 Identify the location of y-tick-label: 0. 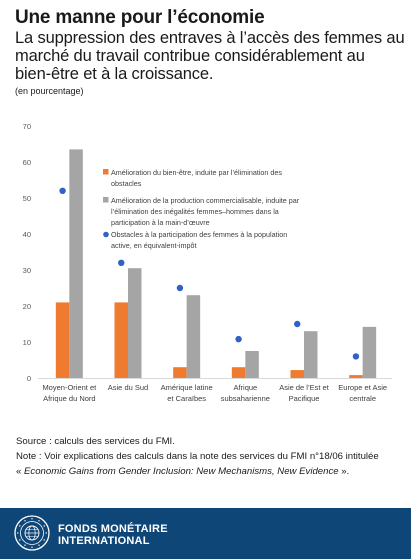
(29, 378).